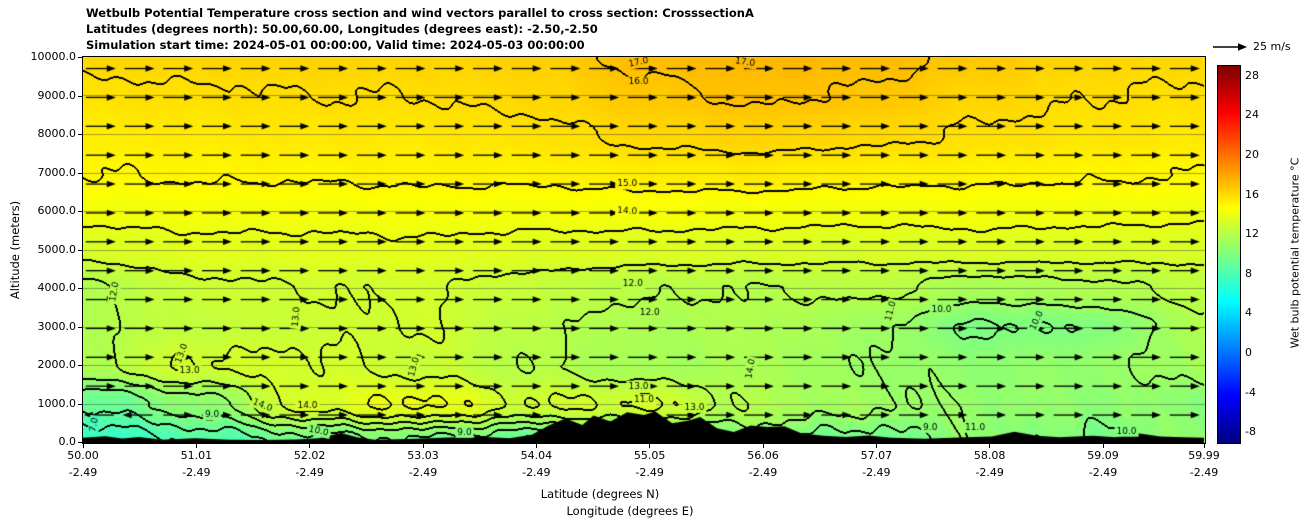  I want to click on x-tick-latitude-label: 56.06, so click(763, 455).